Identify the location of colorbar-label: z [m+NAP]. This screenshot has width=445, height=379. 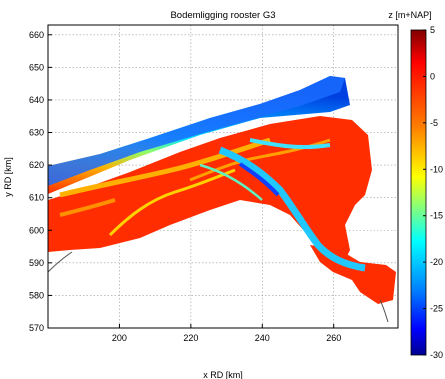
(409, 15).